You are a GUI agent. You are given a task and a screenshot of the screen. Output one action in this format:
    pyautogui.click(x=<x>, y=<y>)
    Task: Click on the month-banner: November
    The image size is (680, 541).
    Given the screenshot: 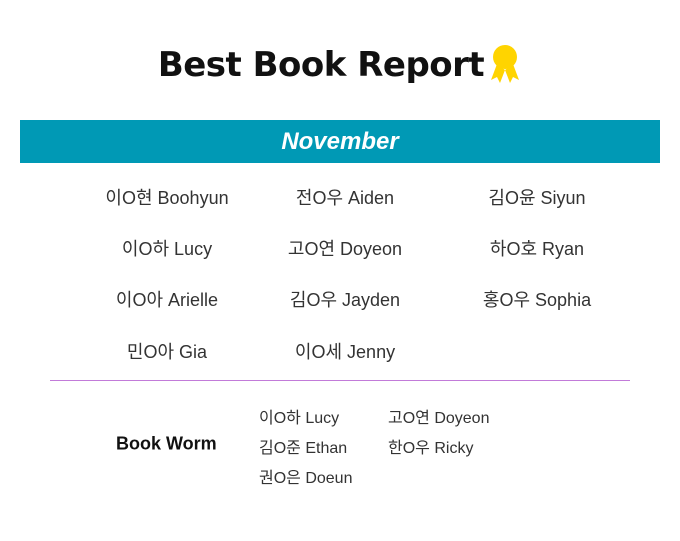 What is the action you would take?
    pyautogui.click(x=340, y=141)
    